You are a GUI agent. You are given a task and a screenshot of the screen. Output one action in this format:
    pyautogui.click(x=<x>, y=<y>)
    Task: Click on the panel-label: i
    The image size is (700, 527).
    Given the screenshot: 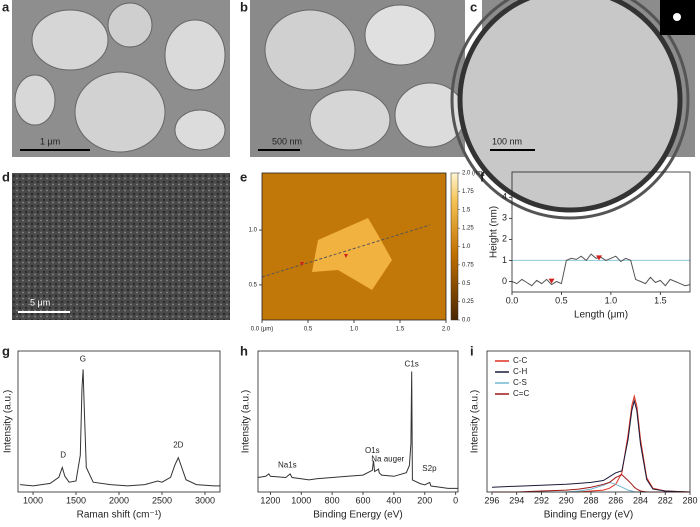 What is the action you would take?
    pyautogui.click(x=472, y=350)
    